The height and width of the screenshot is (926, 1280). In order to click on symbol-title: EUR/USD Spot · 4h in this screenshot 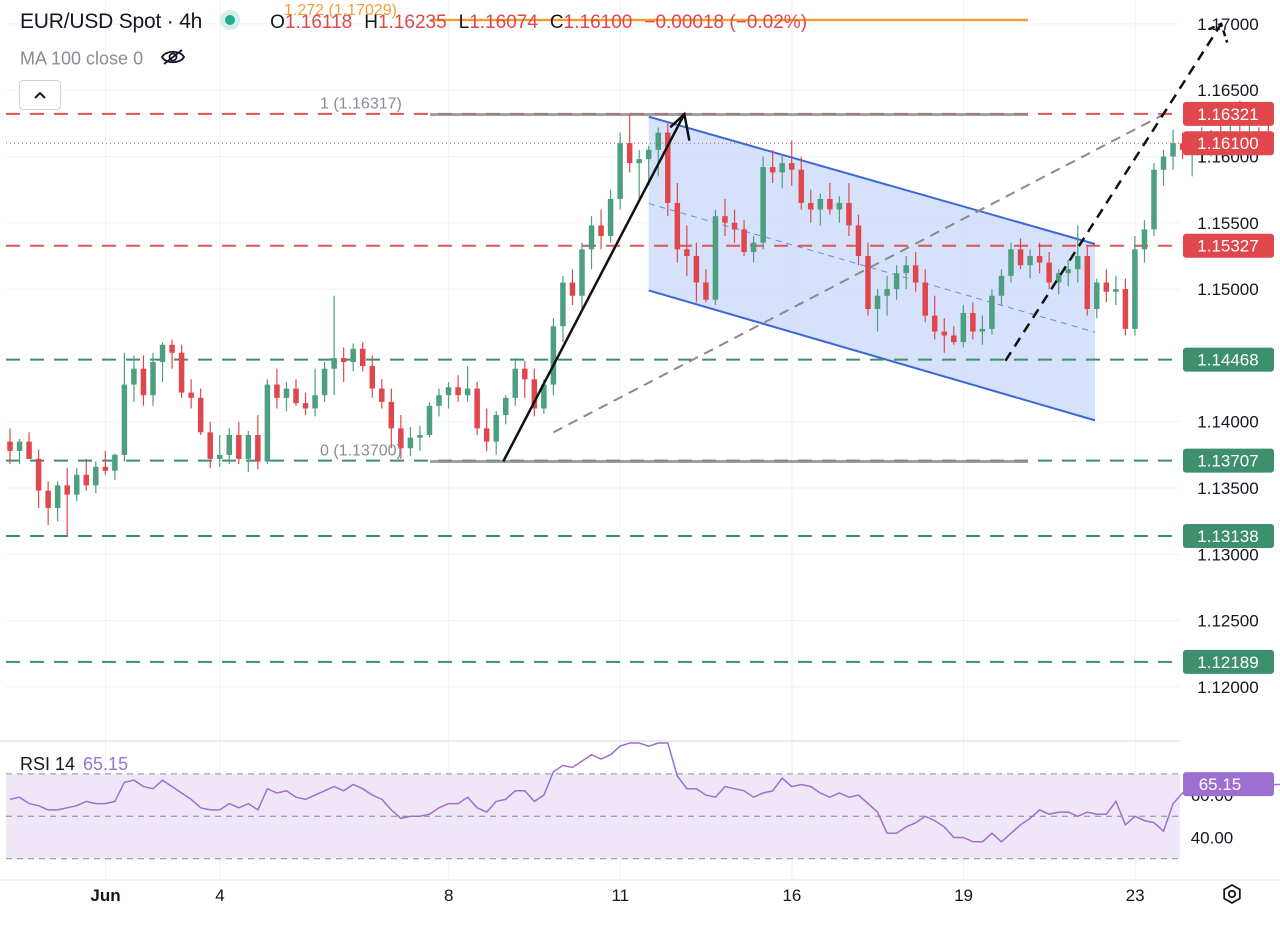, I will do `click(111, 21)`.